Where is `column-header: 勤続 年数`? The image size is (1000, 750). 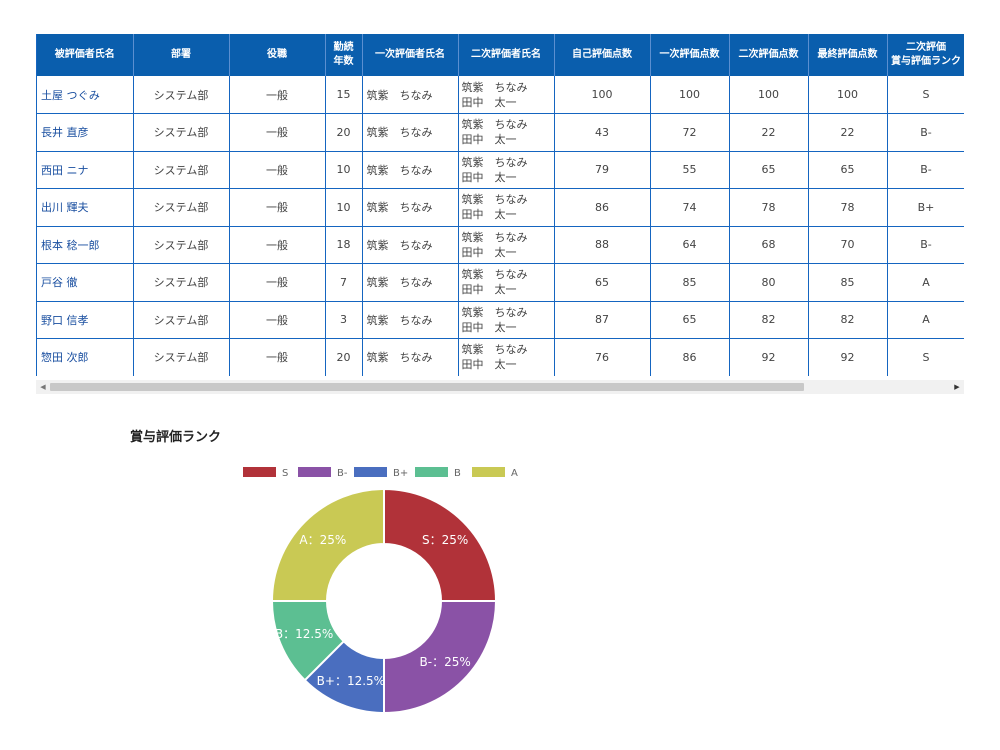
column-header: 勤続 年数 is located at coordinates (344, 55).